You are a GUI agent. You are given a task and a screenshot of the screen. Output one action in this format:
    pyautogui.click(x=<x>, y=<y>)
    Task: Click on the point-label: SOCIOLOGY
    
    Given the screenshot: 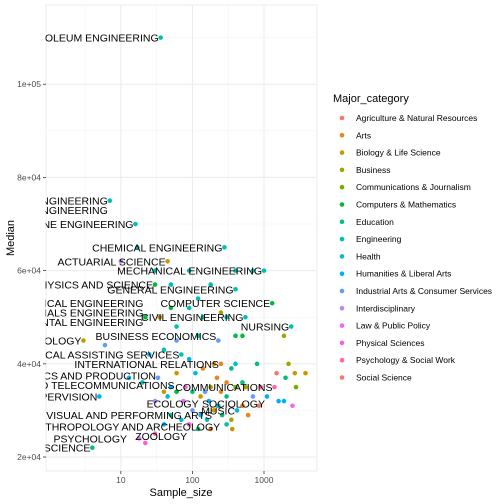 What is the action you would take?
    pyautogui.click(x=233, y=404)
    